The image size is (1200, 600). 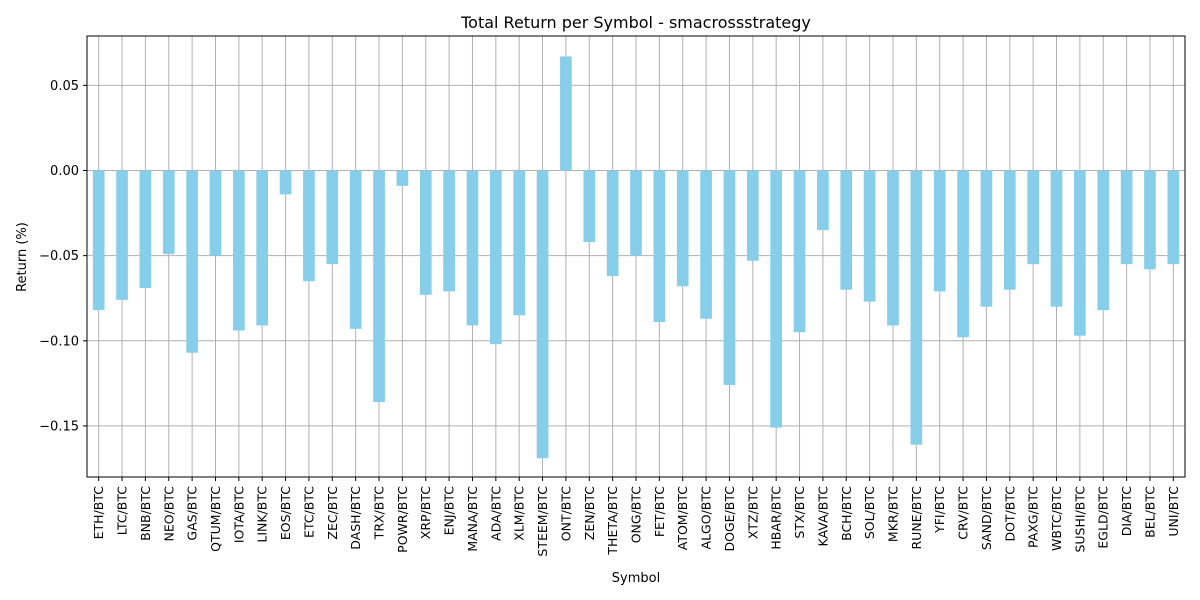 What do you see at coordinates (565, 514) in the screenshot?
I see `x-tick-label: ONT/BTC` at bounding box center [565, 514].